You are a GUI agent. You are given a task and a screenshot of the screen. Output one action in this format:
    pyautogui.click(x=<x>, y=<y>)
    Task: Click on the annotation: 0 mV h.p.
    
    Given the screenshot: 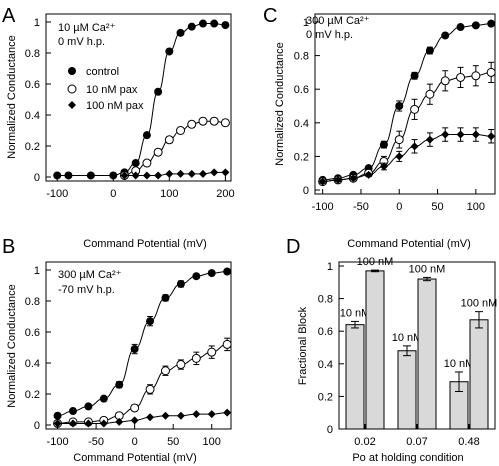 What is the action you would take?
    pyautogui.click(x=81, y=42)
    